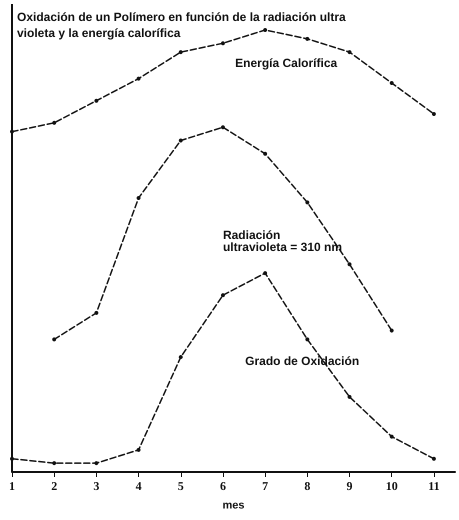 This screenshot has height=520, width=459. I want to click on x-tick-label: 4, so click(139, 486).